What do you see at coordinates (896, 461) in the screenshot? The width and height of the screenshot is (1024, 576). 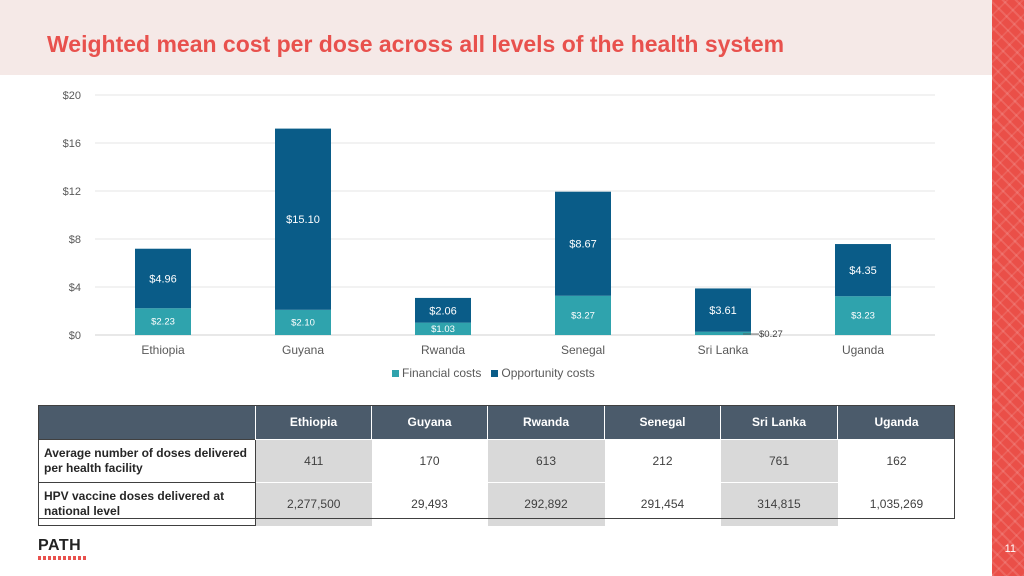 I see `table-cell: 162` at bounding box center [896, 461].